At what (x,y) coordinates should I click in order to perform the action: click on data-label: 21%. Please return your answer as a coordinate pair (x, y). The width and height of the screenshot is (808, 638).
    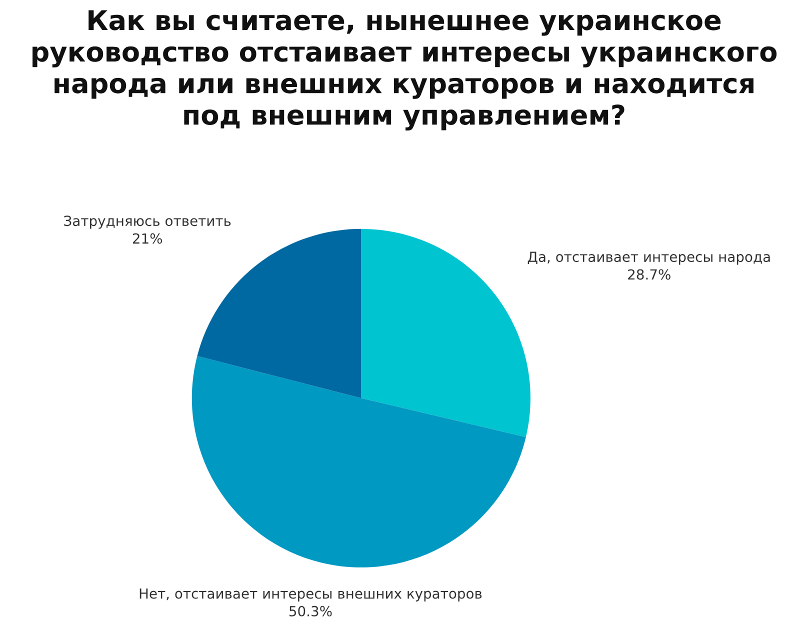
    Looking at the image, I should click on (147, 238).